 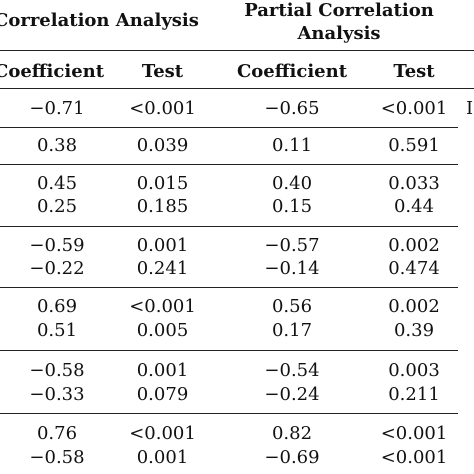 What do you see at coordinates (292, 370) in the screenshot?
I see `table-cell: −0.54` at bounding box center [292, 370].